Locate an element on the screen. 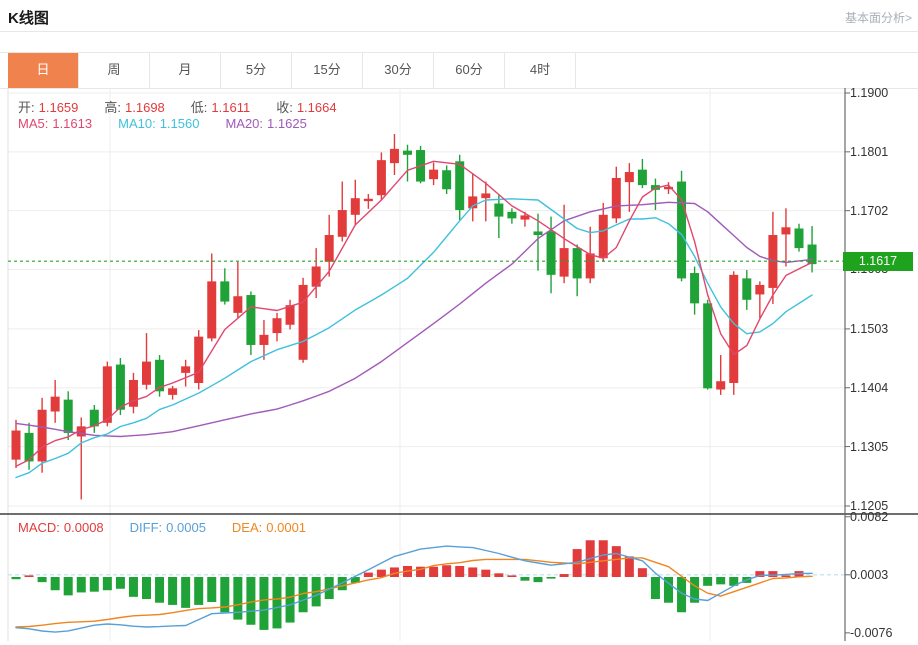 The height and width of the screenshot is (645, 918). page-title: K线图 is located at coordinates (28, 18).